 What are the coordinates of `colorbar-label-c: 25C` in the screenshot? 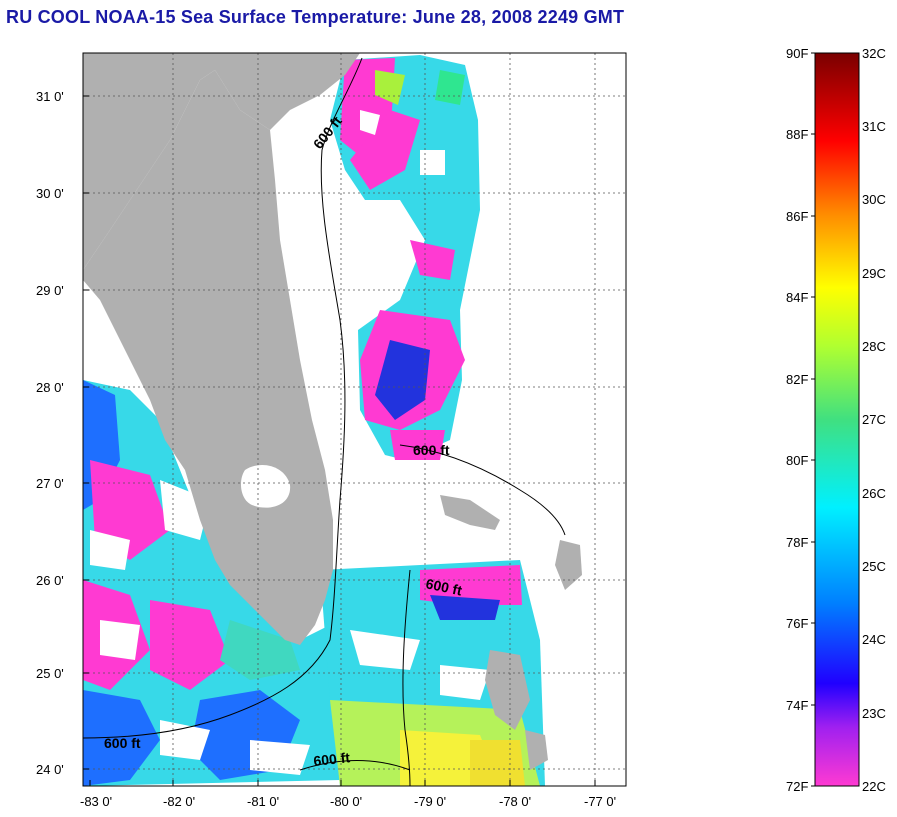 It's located at (874, 566).